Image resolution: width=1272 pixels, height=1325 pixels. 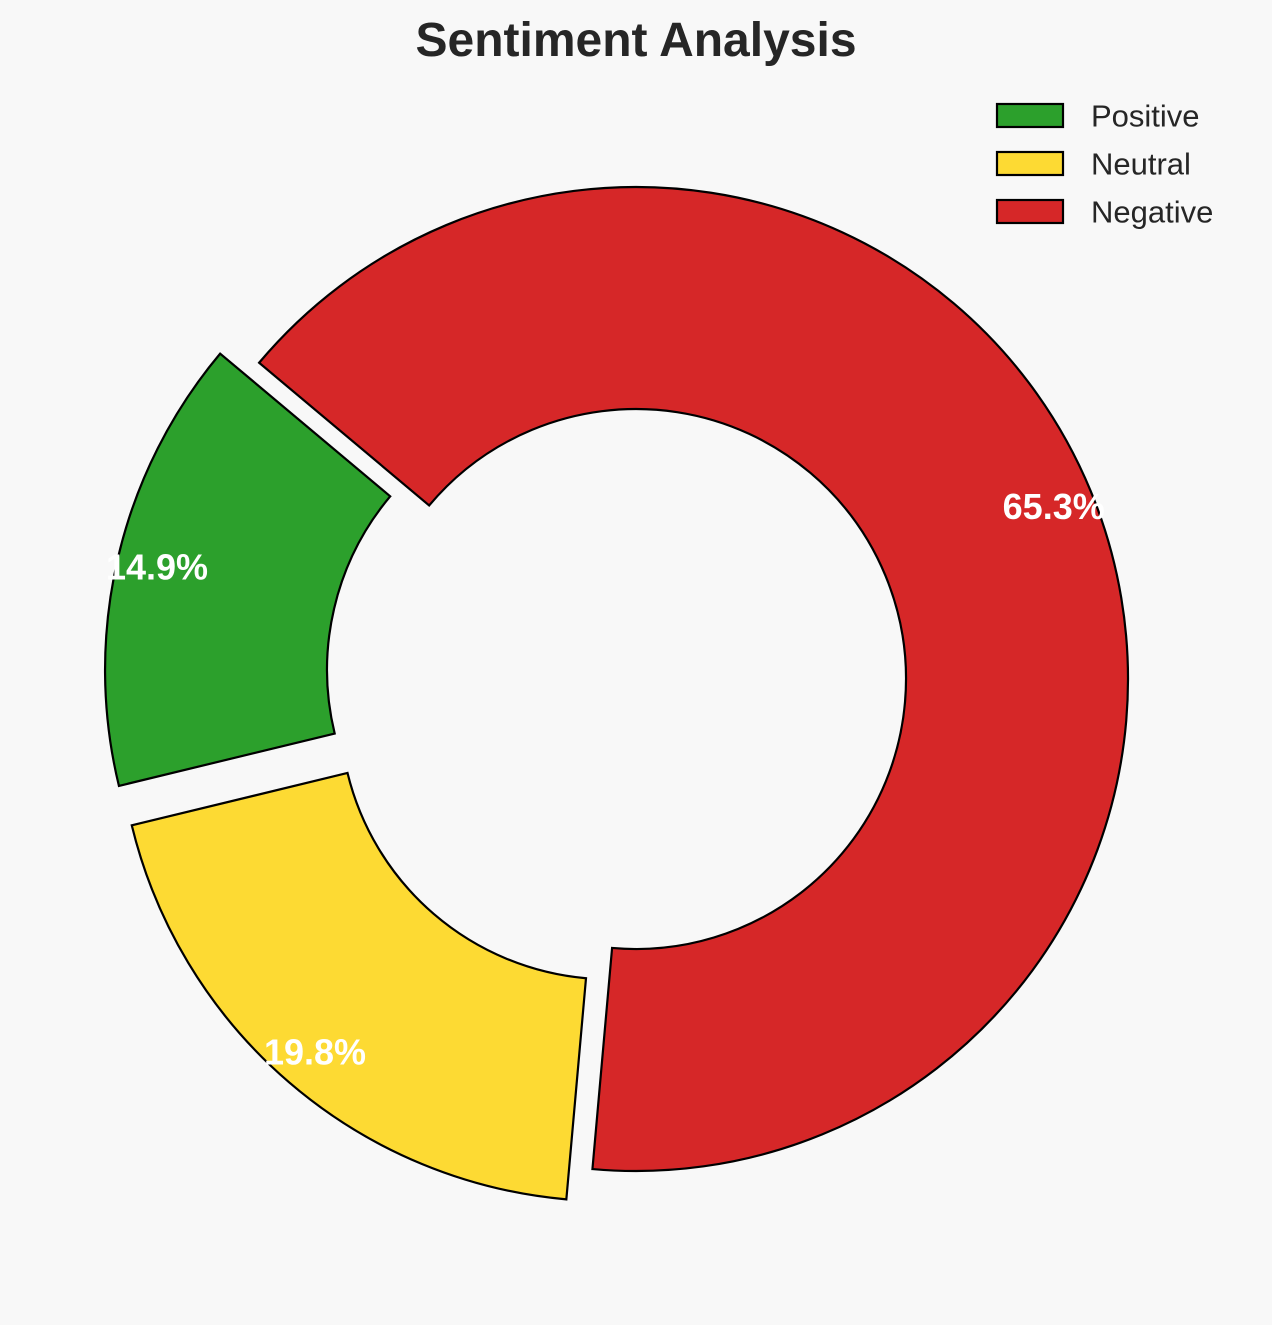 What do you see at coordinates (157, 566) in the screenshot?
I see `pct-label-positive: 14.9%` at bounding box center [157, 566].